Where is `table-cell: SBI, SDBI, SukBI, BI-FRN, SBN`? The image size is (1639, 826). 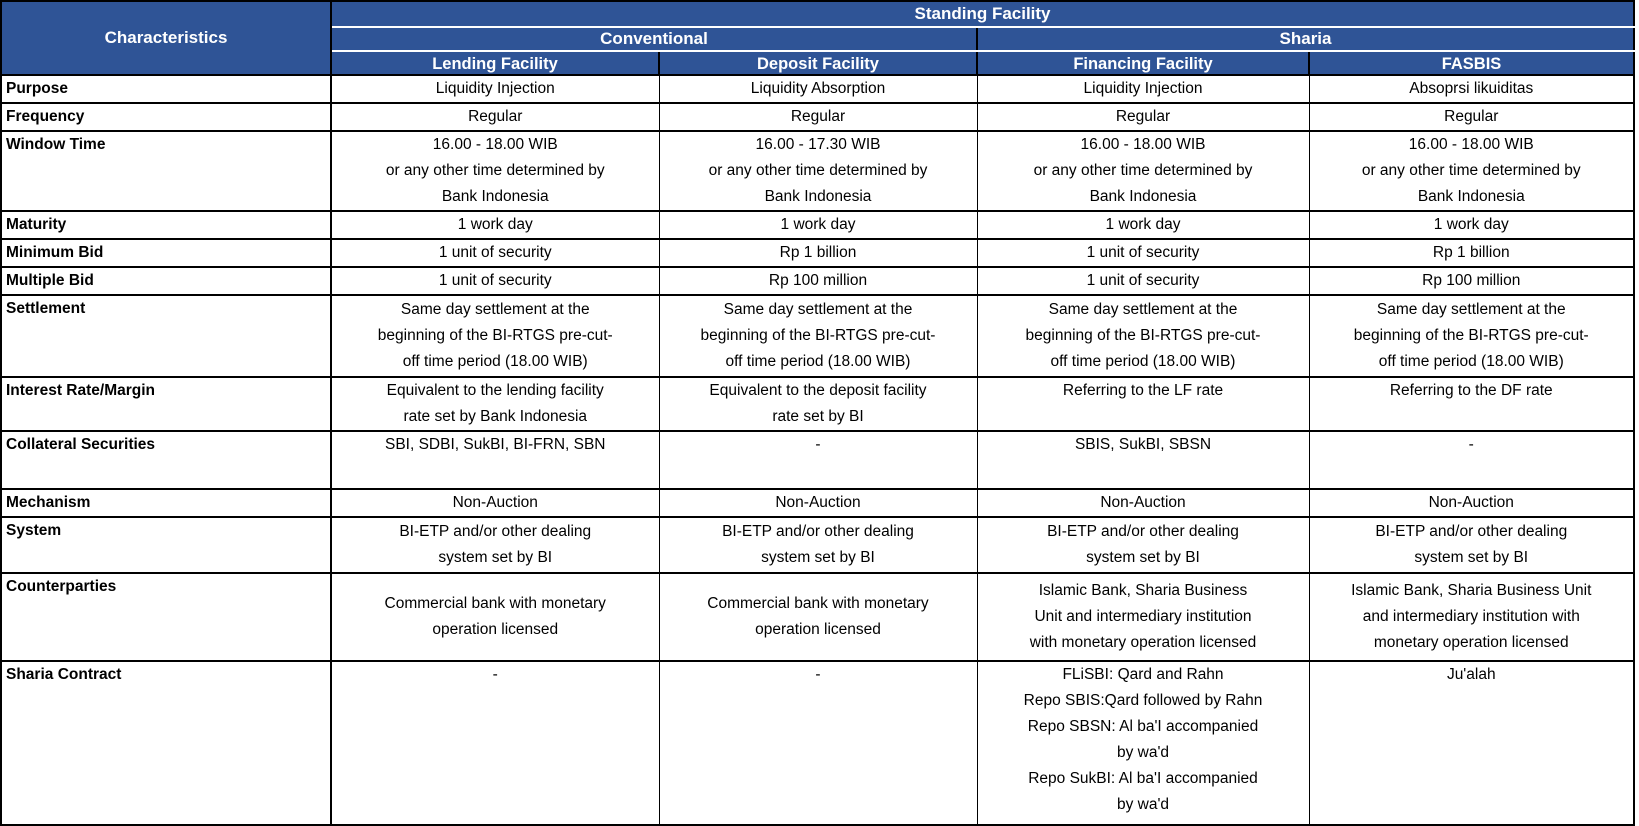 table-cell: SBI, SDBI, SukBI, BI-FRN, SBN is located at coordinates (495, 460).